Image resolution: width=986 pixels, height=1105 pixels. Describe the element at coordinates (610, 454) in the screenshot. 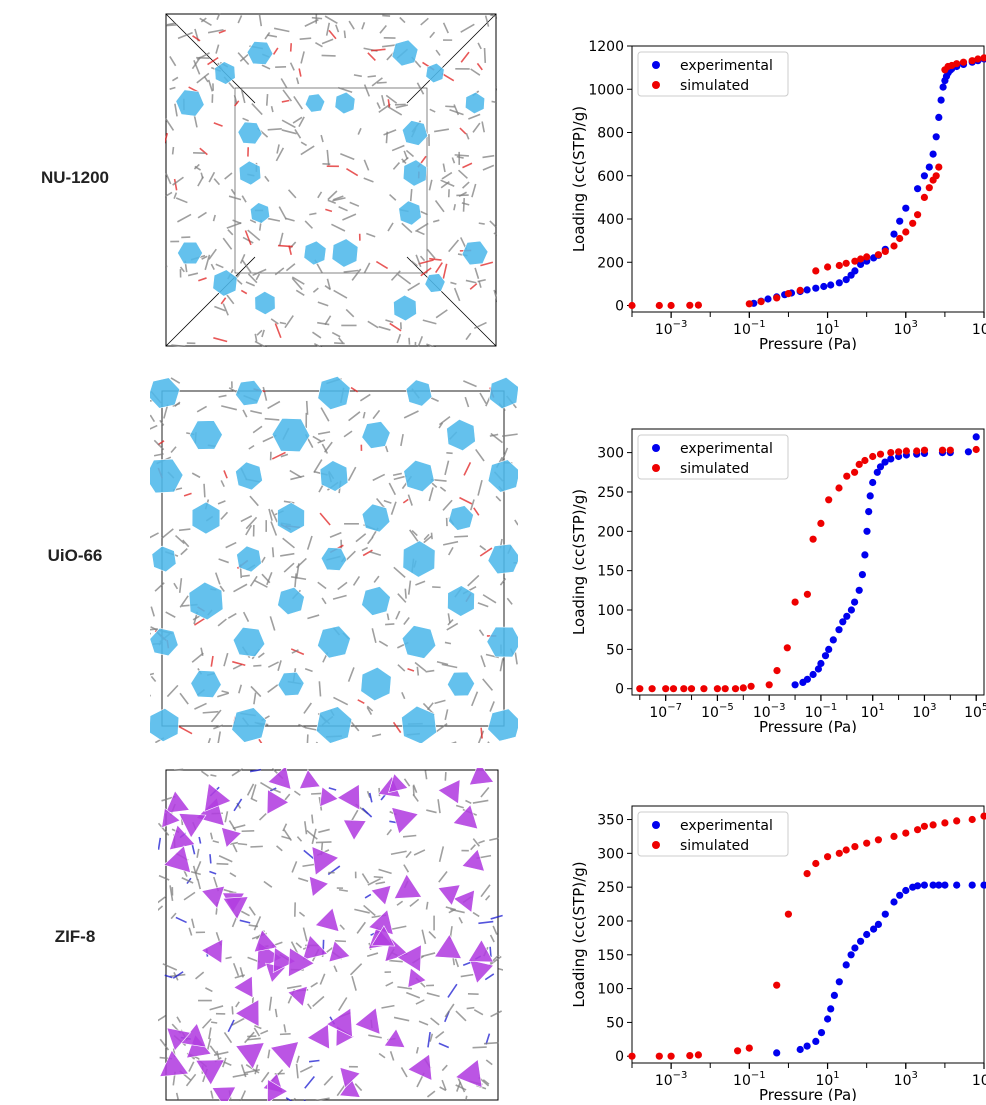

I see `y-tick-label: 300` at that location.